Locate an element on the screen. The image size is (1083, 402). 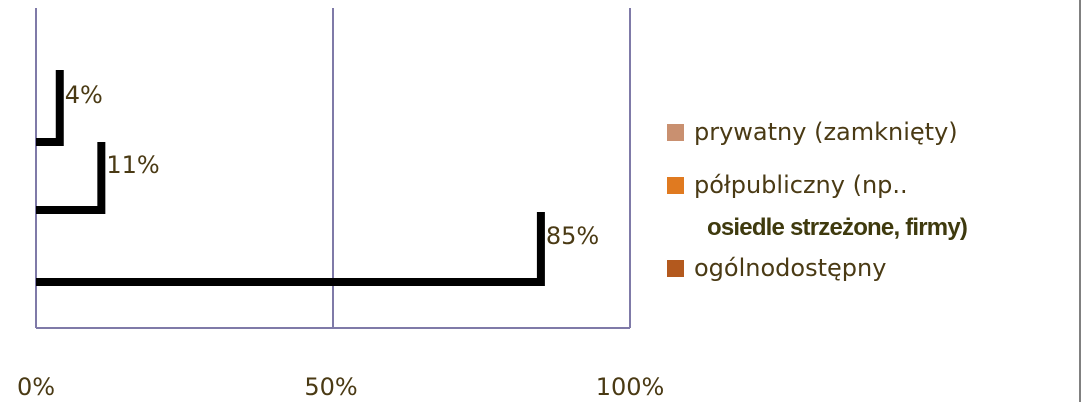
x-tick-labels: 0% 50% 100% is located at coordinates (340, 387).